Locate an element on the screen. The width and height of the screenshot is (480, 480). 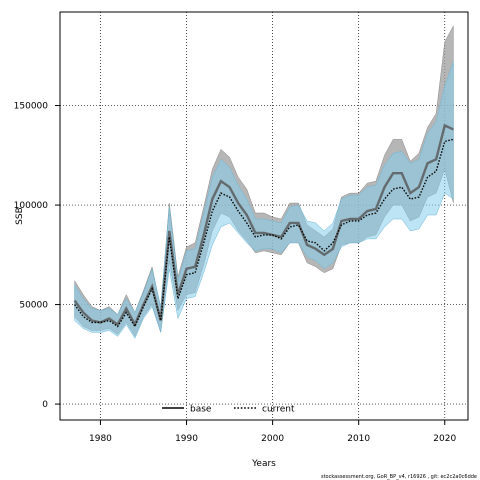
y-axis-title: SSB is located at coordinates (20, 216).